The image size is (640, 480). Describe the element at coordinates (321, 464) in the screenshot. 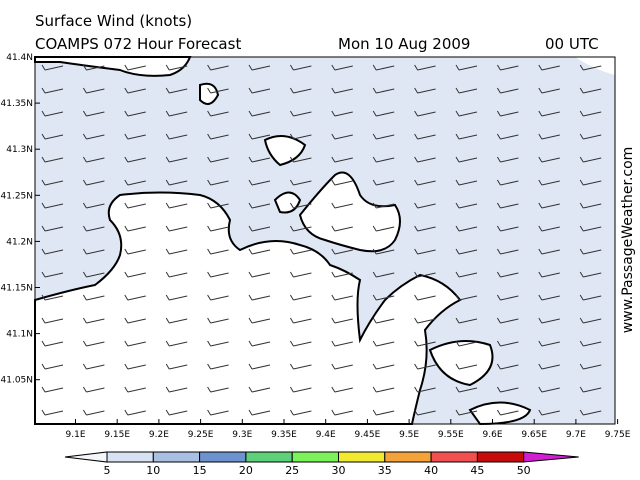

I see `colorbar: 5 10 15 20 25 30 35 40 45 50` at that location.